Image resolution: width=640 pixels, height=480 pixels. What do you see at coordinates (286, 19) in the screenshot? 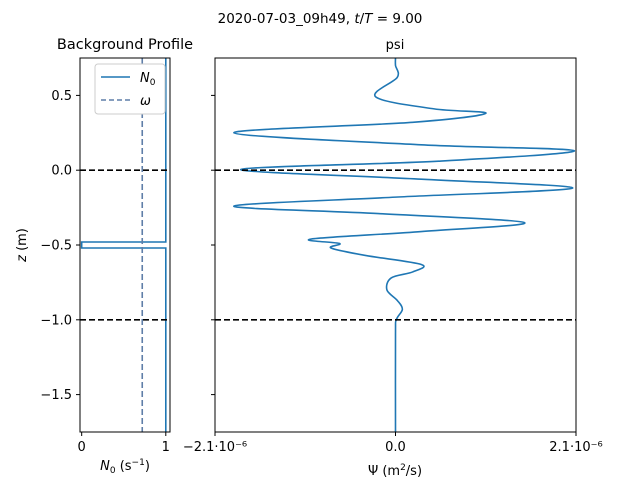
I see `suptitle-date: 2020-07-03_09h49,` at bounding box center [286, 19].